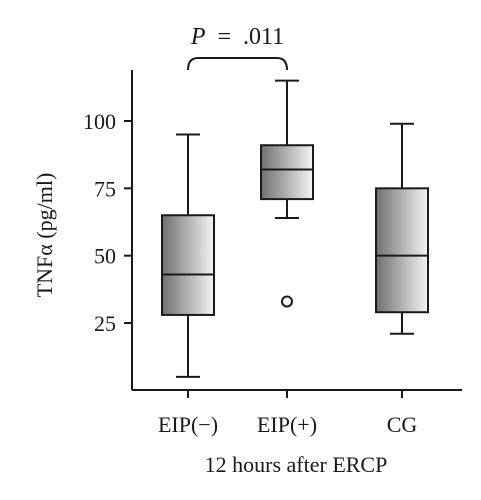 The height and width of the screenshot is (500, 481). Describe the element at coordinates (263, 37) in the screenshot. I see `p-value: .011` at that location.